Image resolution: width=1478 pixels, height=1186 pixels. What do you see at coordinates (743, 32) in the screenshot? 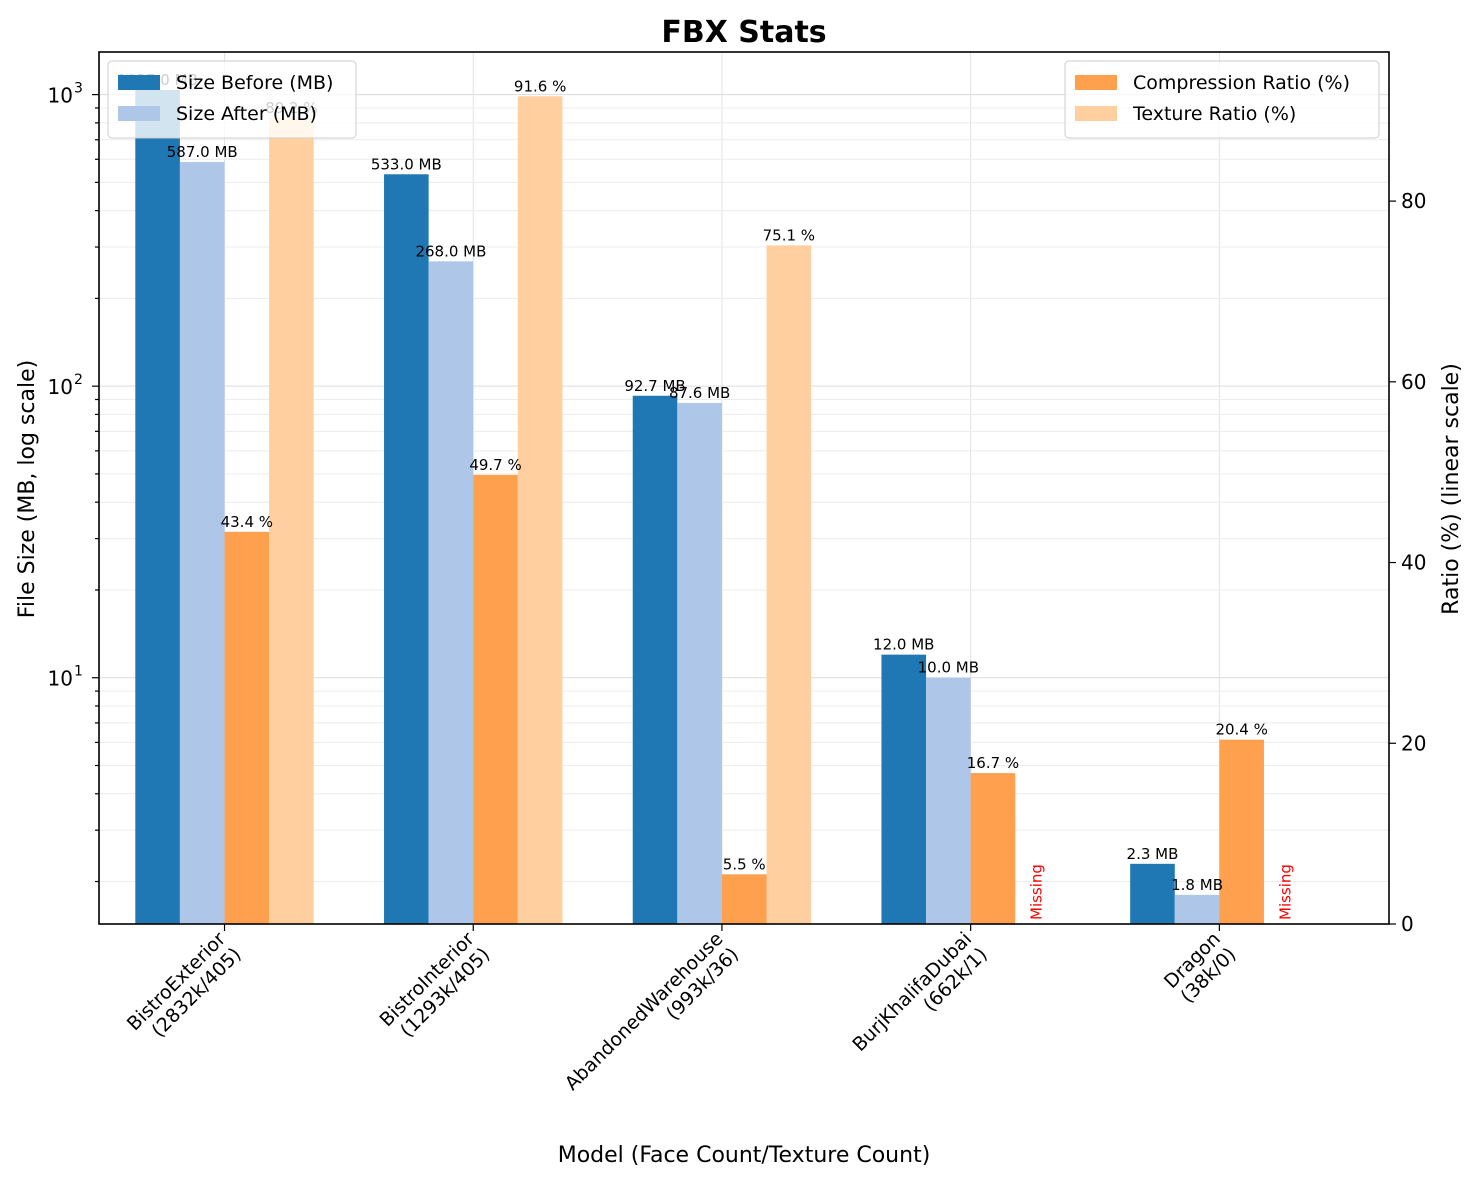
I see `chart-title: FBX Stats` at bounding box center [743, 32].